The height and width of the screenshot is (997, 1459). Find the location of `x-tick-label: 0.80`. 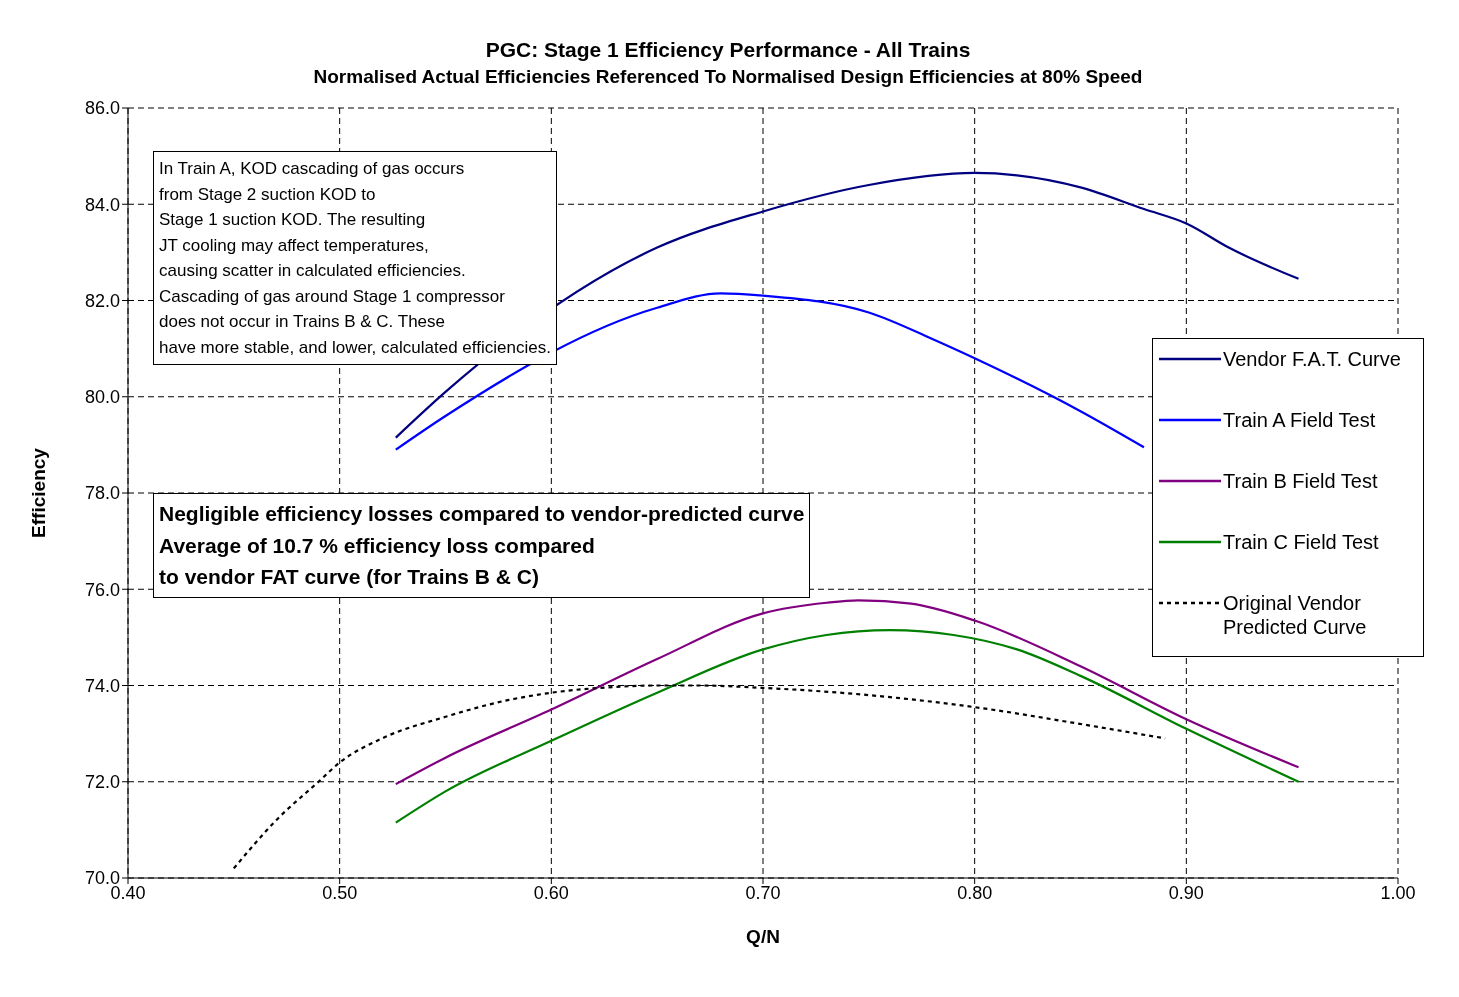

x-tick-label: 0.80 is located at coordinates (975, 892).